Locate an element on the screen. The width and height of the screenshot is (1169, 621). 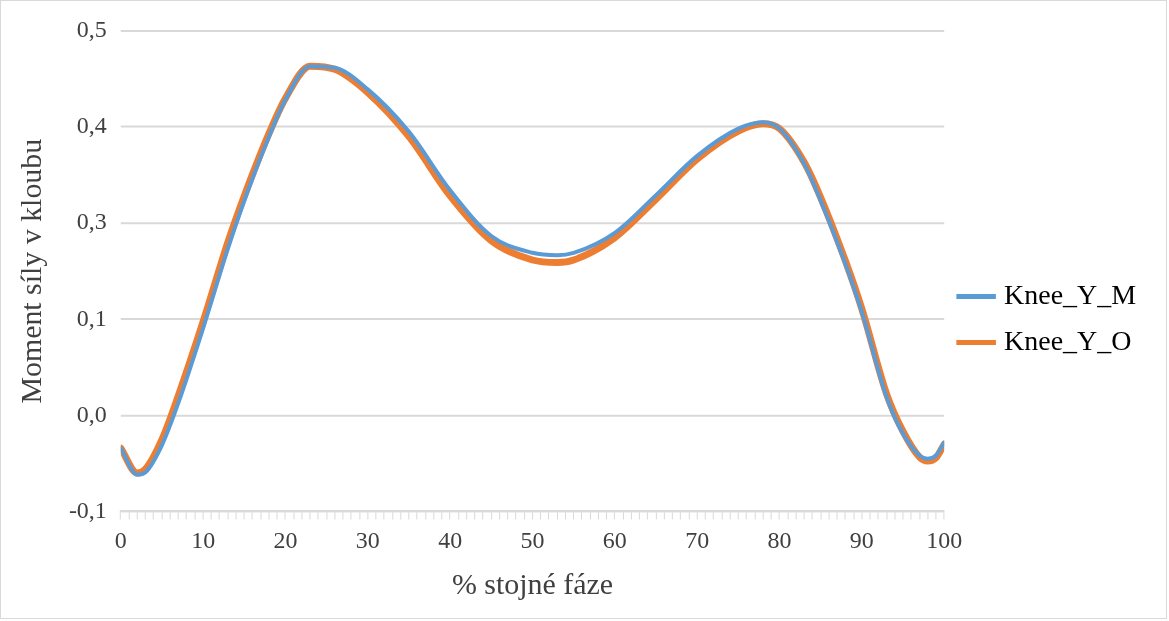
x-axis-title: % stojné fáze is located at coordinates (532, 583).